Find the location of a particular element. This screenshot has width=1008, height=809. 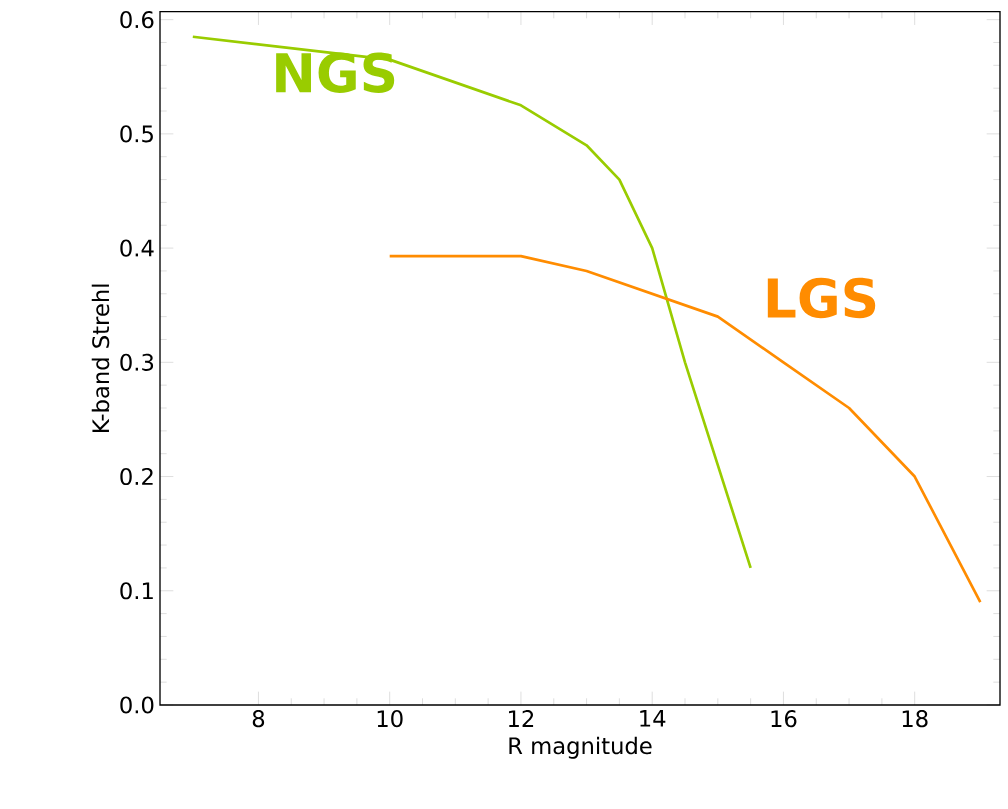

y-tick-label: 0.1 is located at coordinates (136, 591).